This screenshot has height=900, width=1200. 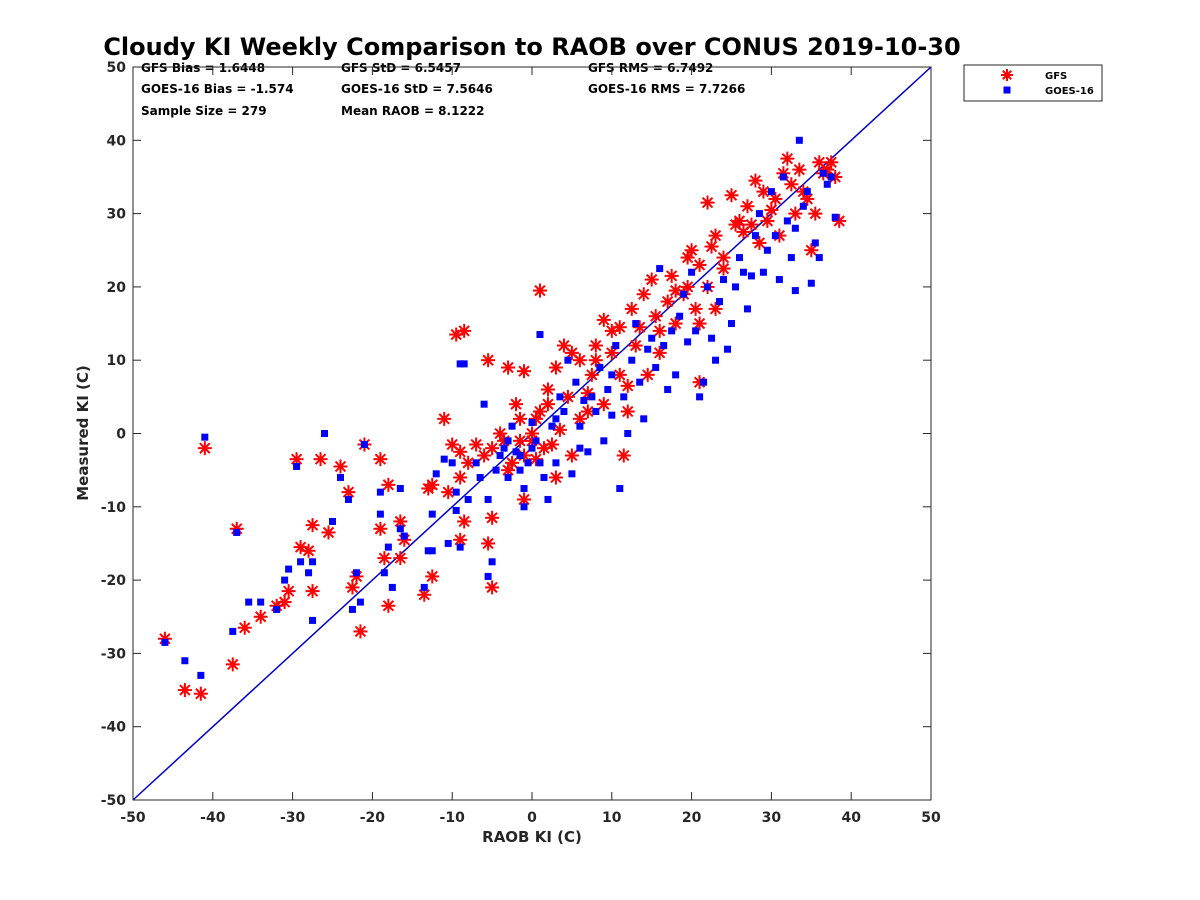 What do you see at coordinates (204, 111) in the screenshot?
I see `stat-text: Sample Size = 279` at bounding box center [204, 111].